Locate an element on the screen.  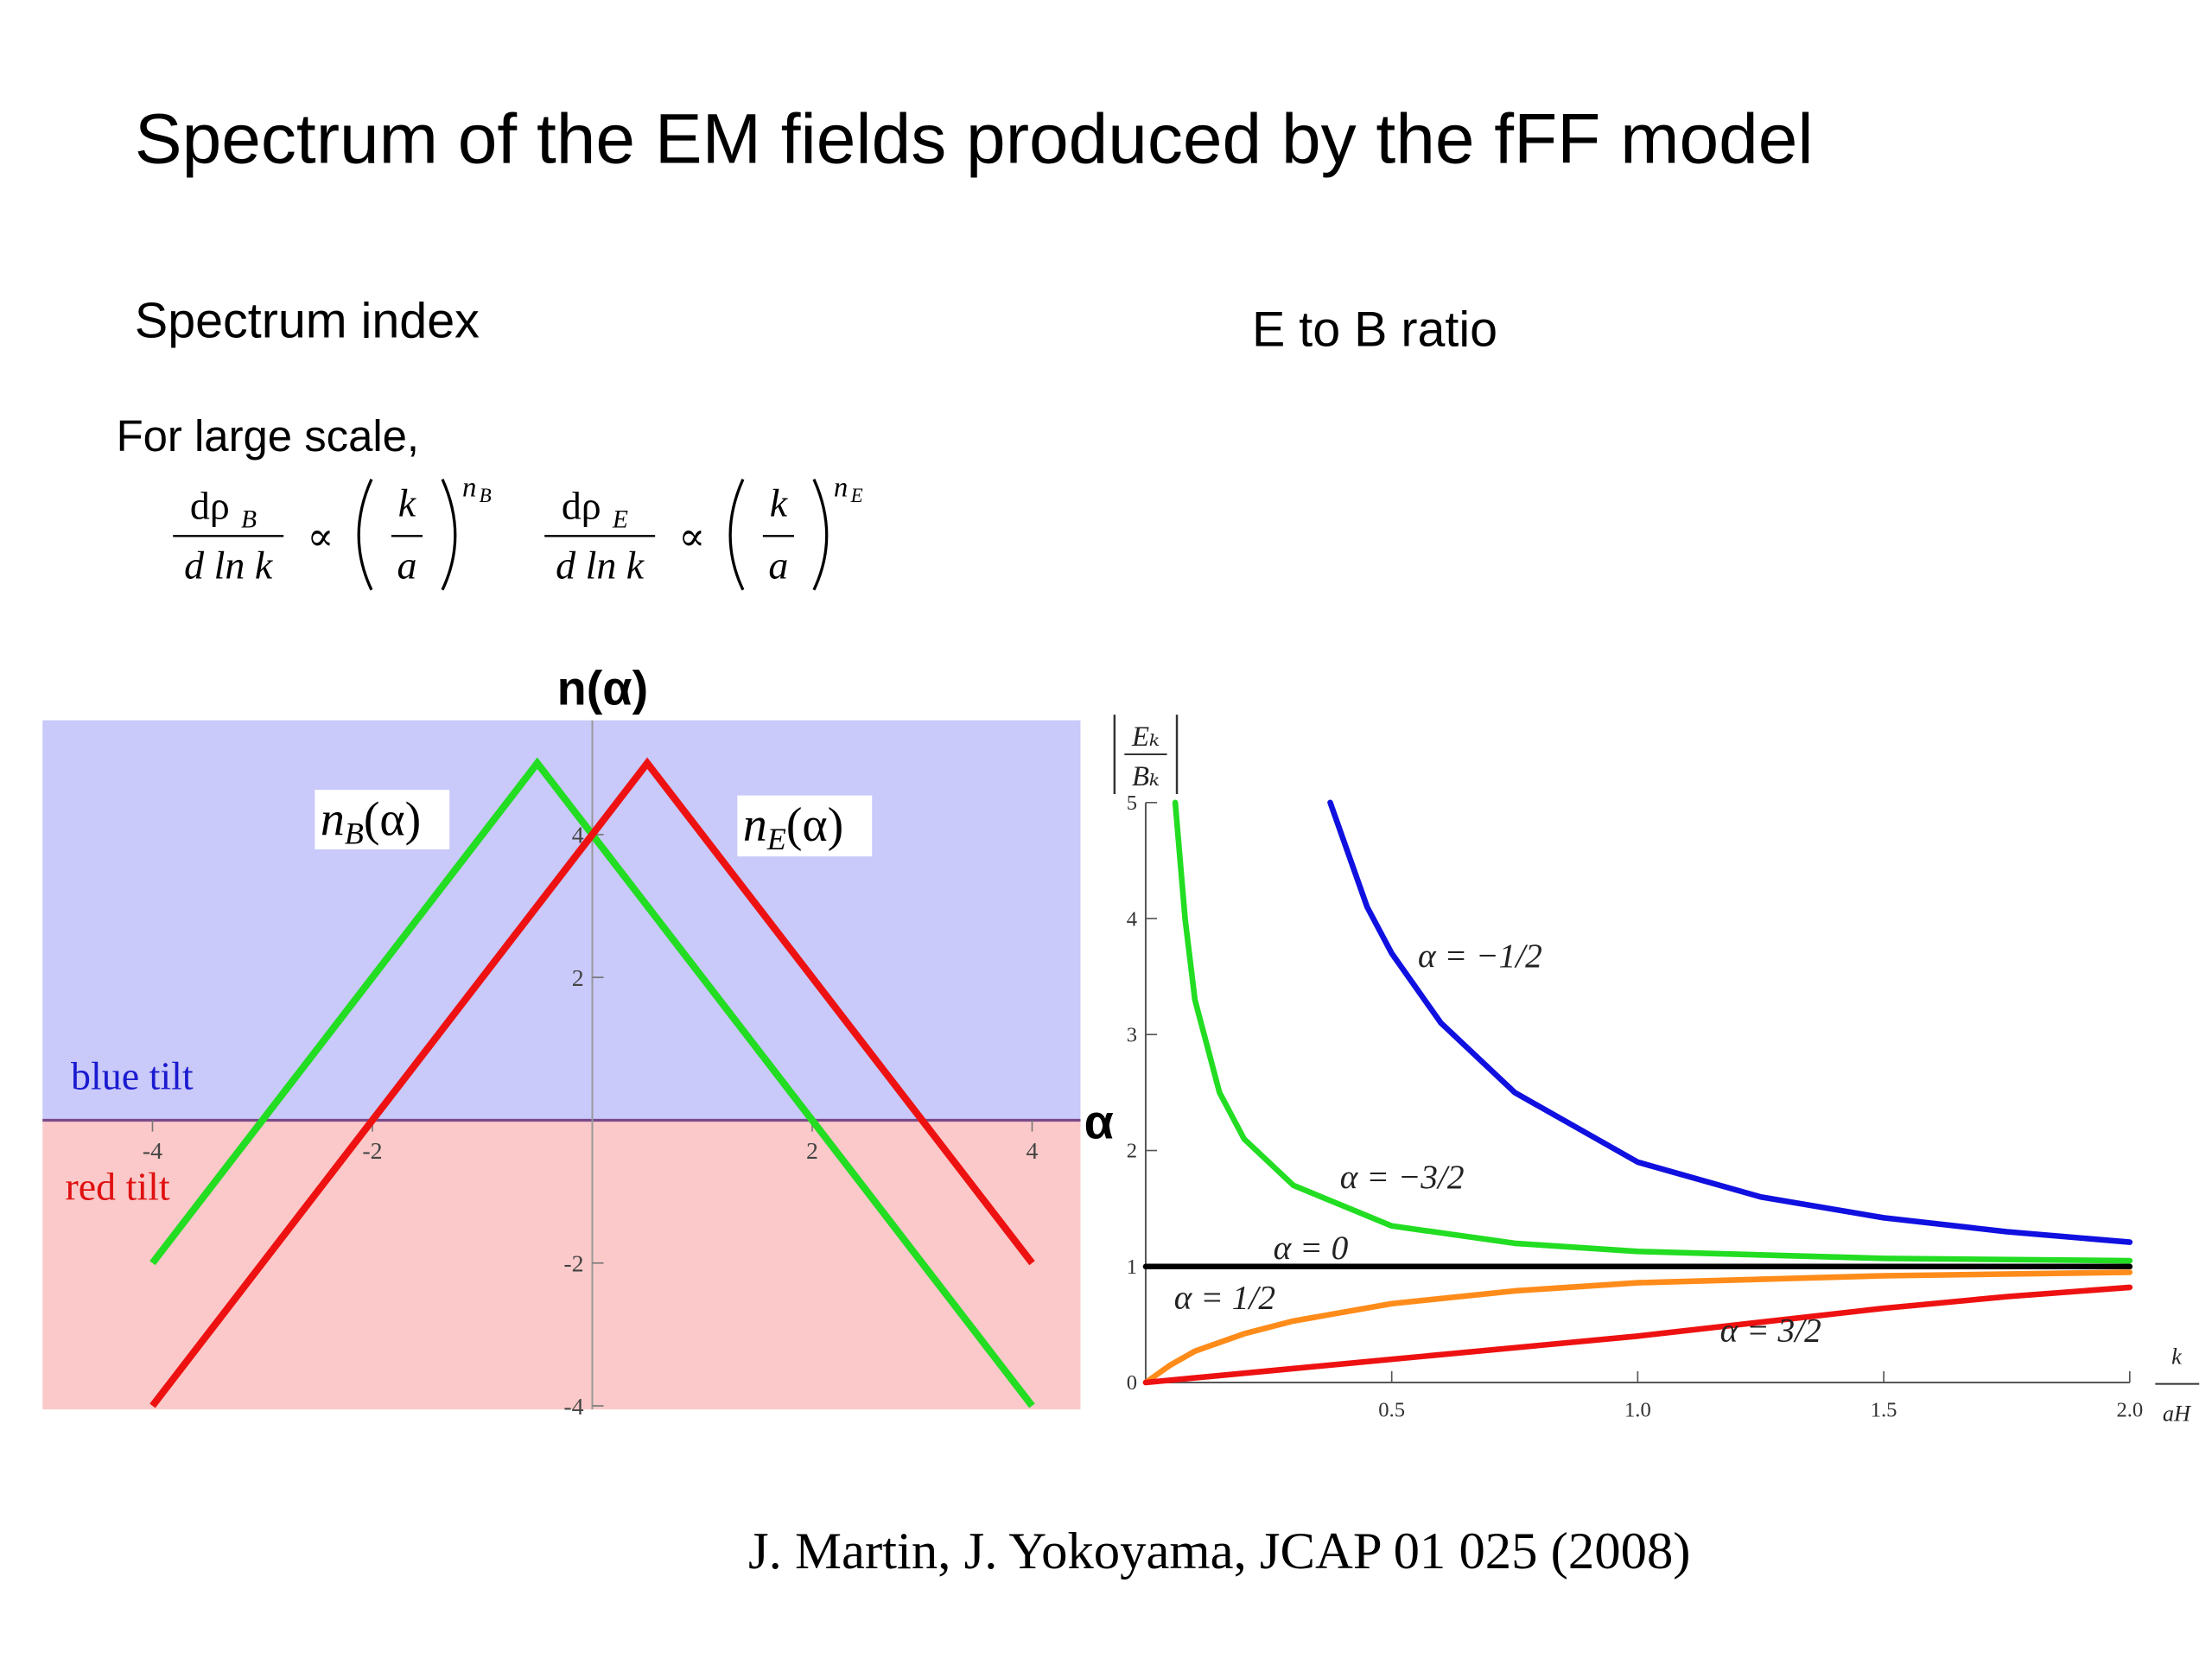
y-tick-label: -2 is located at coordinates (573, 1264).